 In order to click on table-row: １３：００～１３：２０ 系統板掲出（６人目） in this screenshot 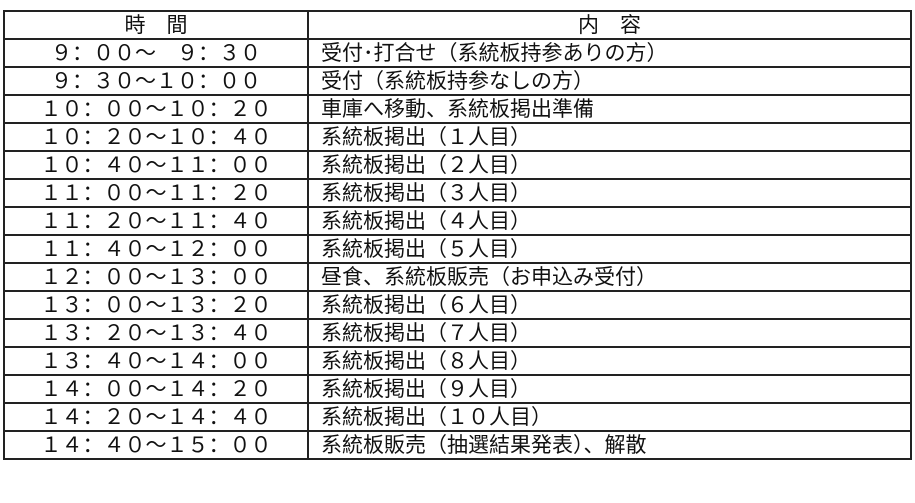, I will do `click(457, 305)`.